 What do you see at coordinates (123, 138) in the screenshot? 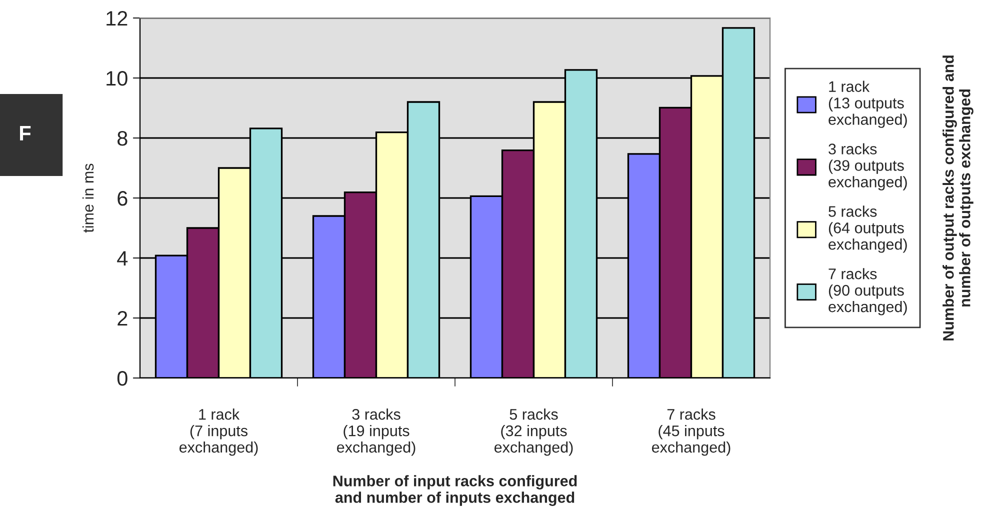
I see `y-tick-label: 8` at bounding box center [123, 138].